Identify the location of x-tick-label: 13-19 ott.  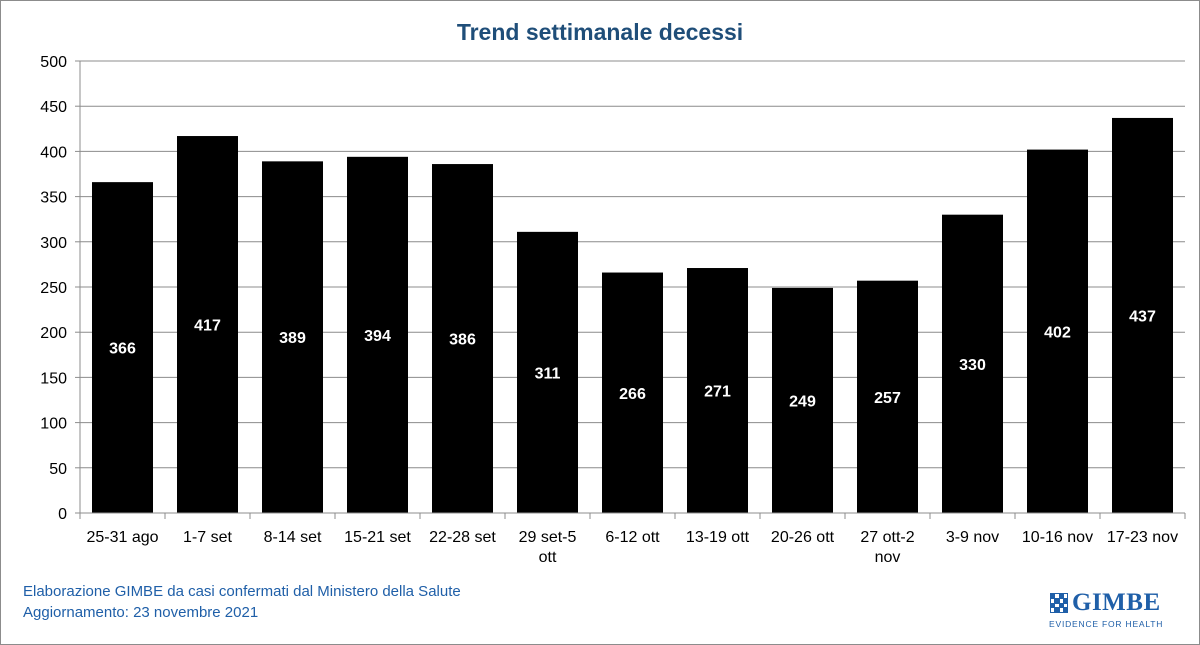
(718, 537).